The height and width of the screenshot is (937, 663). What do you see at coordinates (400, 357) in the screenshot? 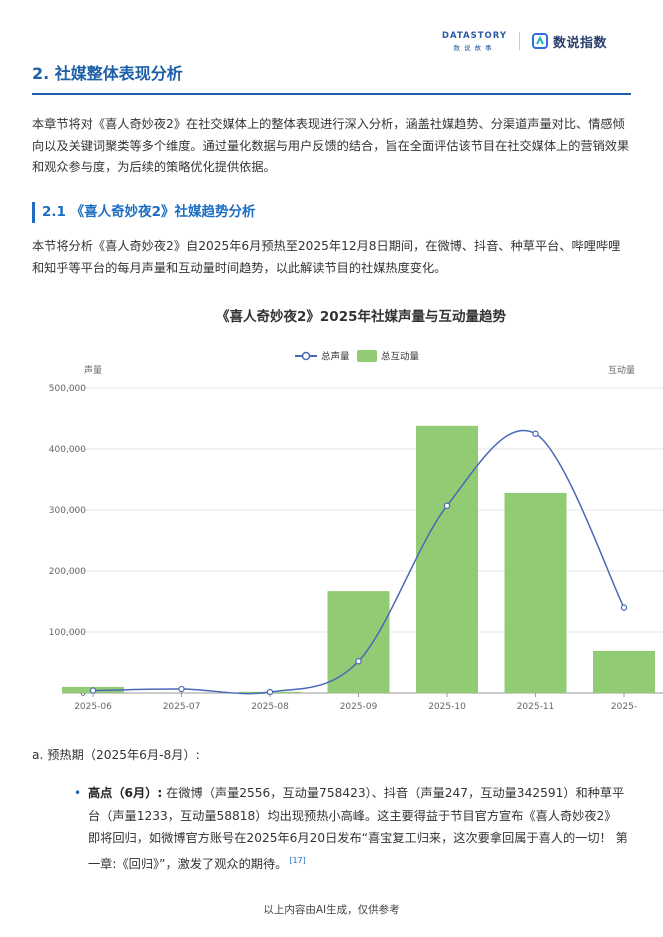
I see `legend-label-interaction: 总互动量` at bounding box center [400, 357].